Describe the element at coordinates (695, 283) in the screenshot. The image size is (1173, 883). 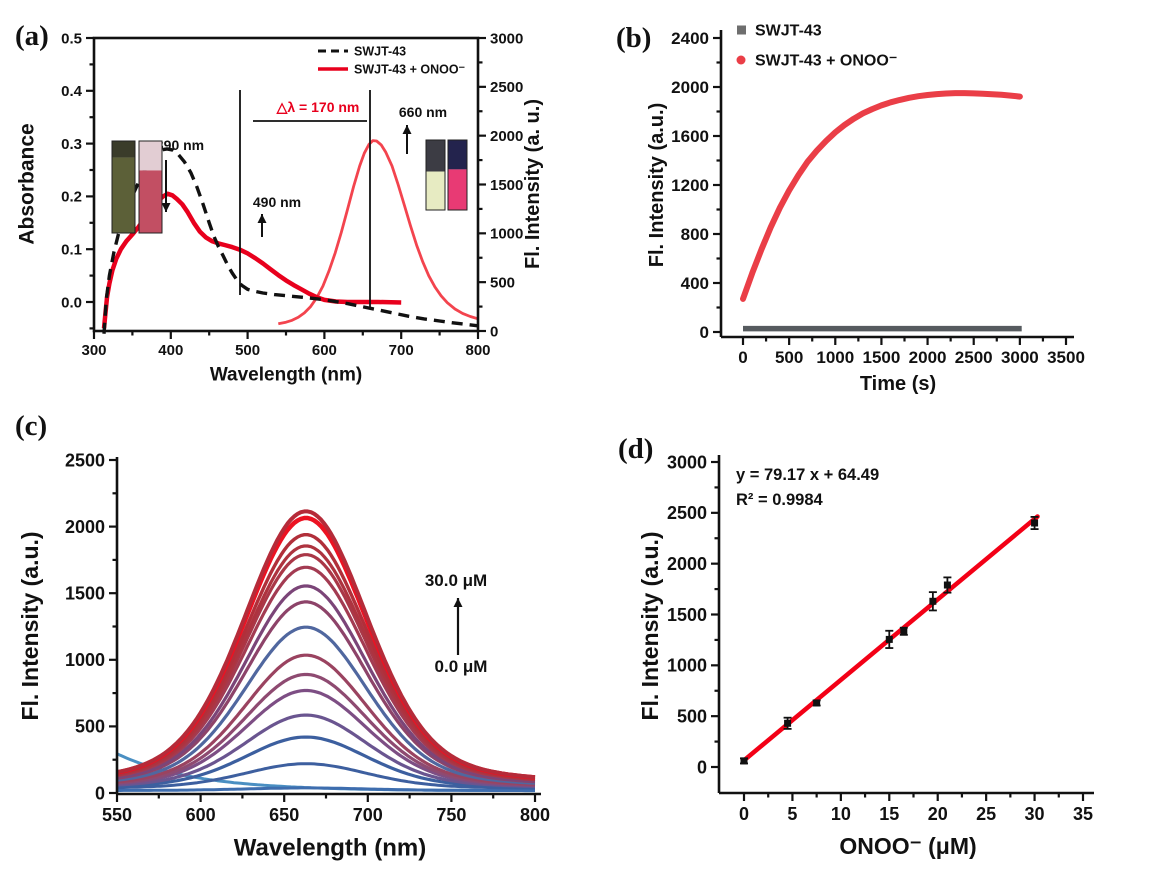
I see `y-tick-label: 400` at that location.